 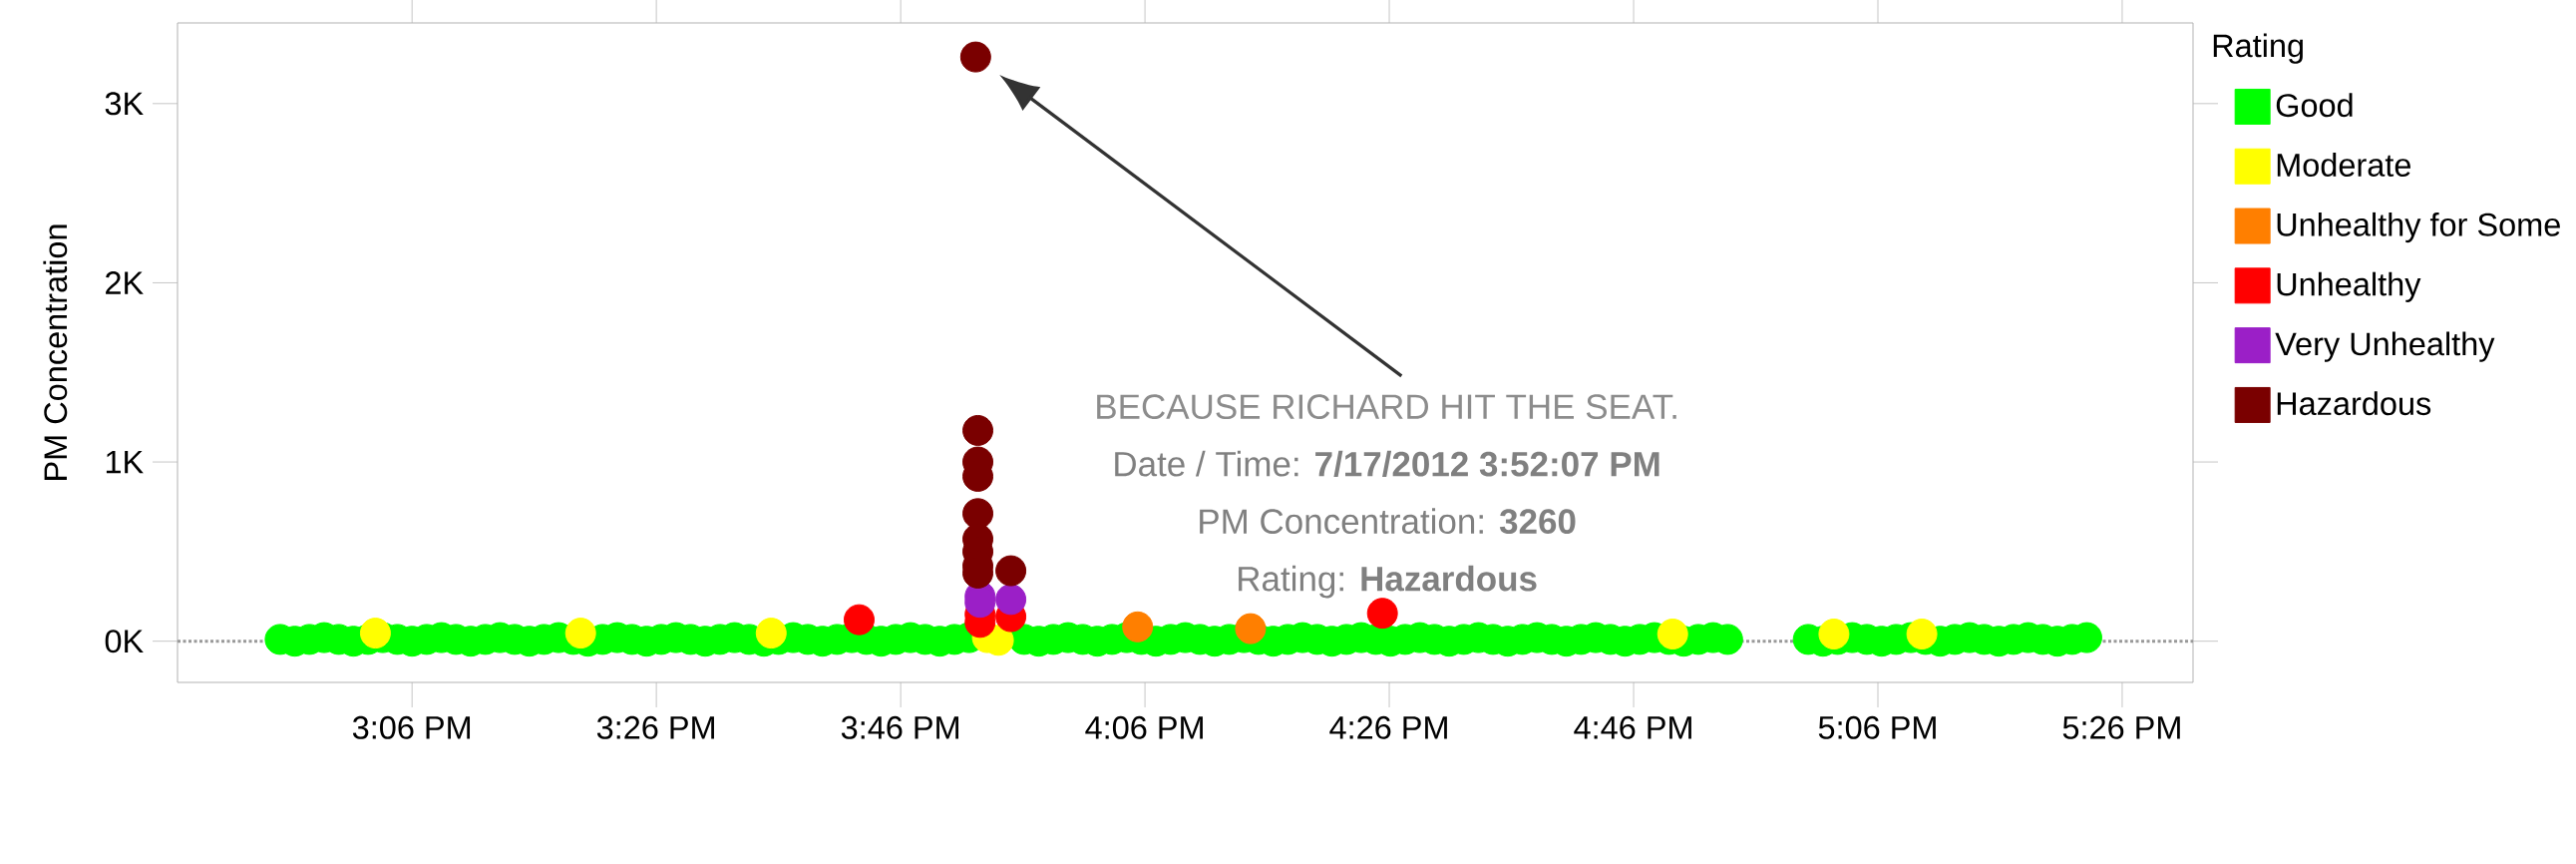 What do you see at coordinates (2121, 727) in the screenshot?
I see `x-tick-label: 5:26 PM` at bounding box center [2121, 727].